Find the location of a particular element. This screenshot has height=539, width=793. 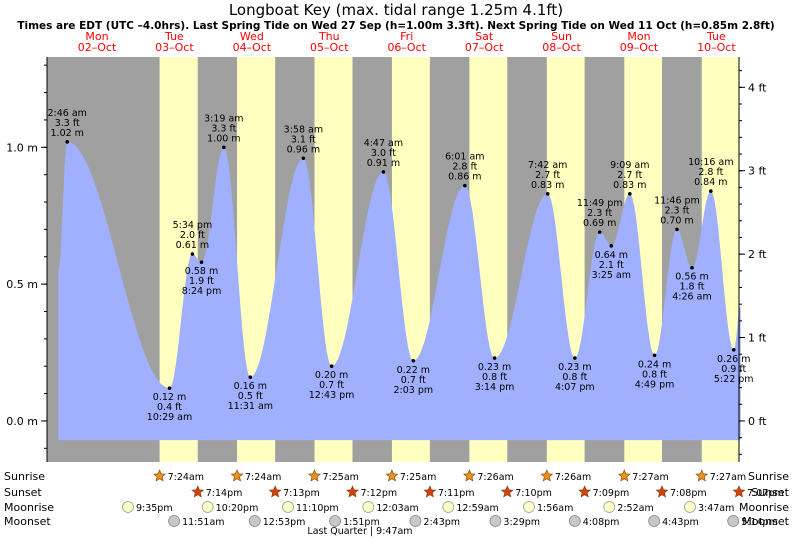

tide-m-label: 0.83 m is located at coordinates (547, 185).